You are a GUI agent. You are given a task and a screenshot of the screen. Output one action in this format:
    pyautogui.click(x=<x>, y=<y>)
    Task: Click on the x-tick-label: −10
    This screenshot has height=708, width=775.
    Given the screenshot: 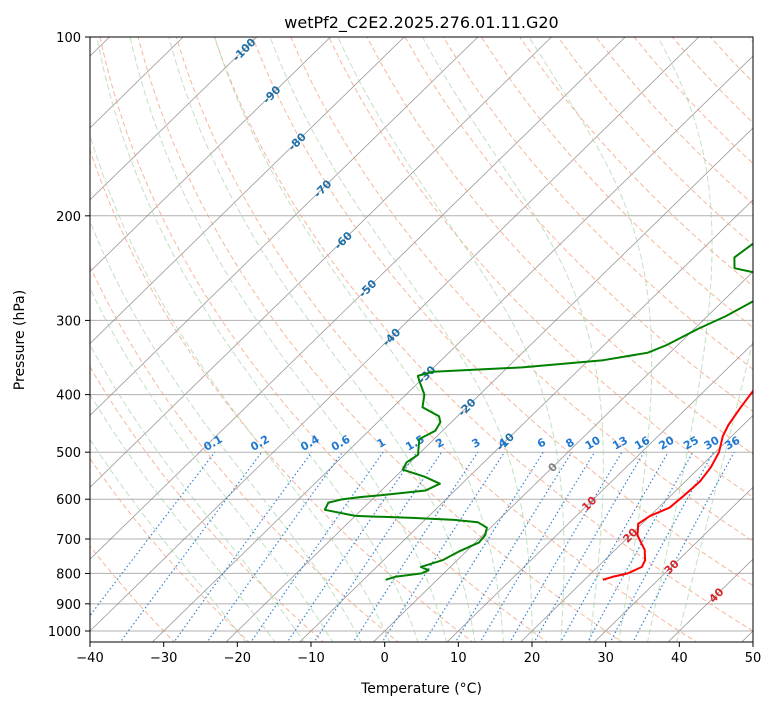 What is the action you would take?
    pyautogui.click(x=310, y=658)
    